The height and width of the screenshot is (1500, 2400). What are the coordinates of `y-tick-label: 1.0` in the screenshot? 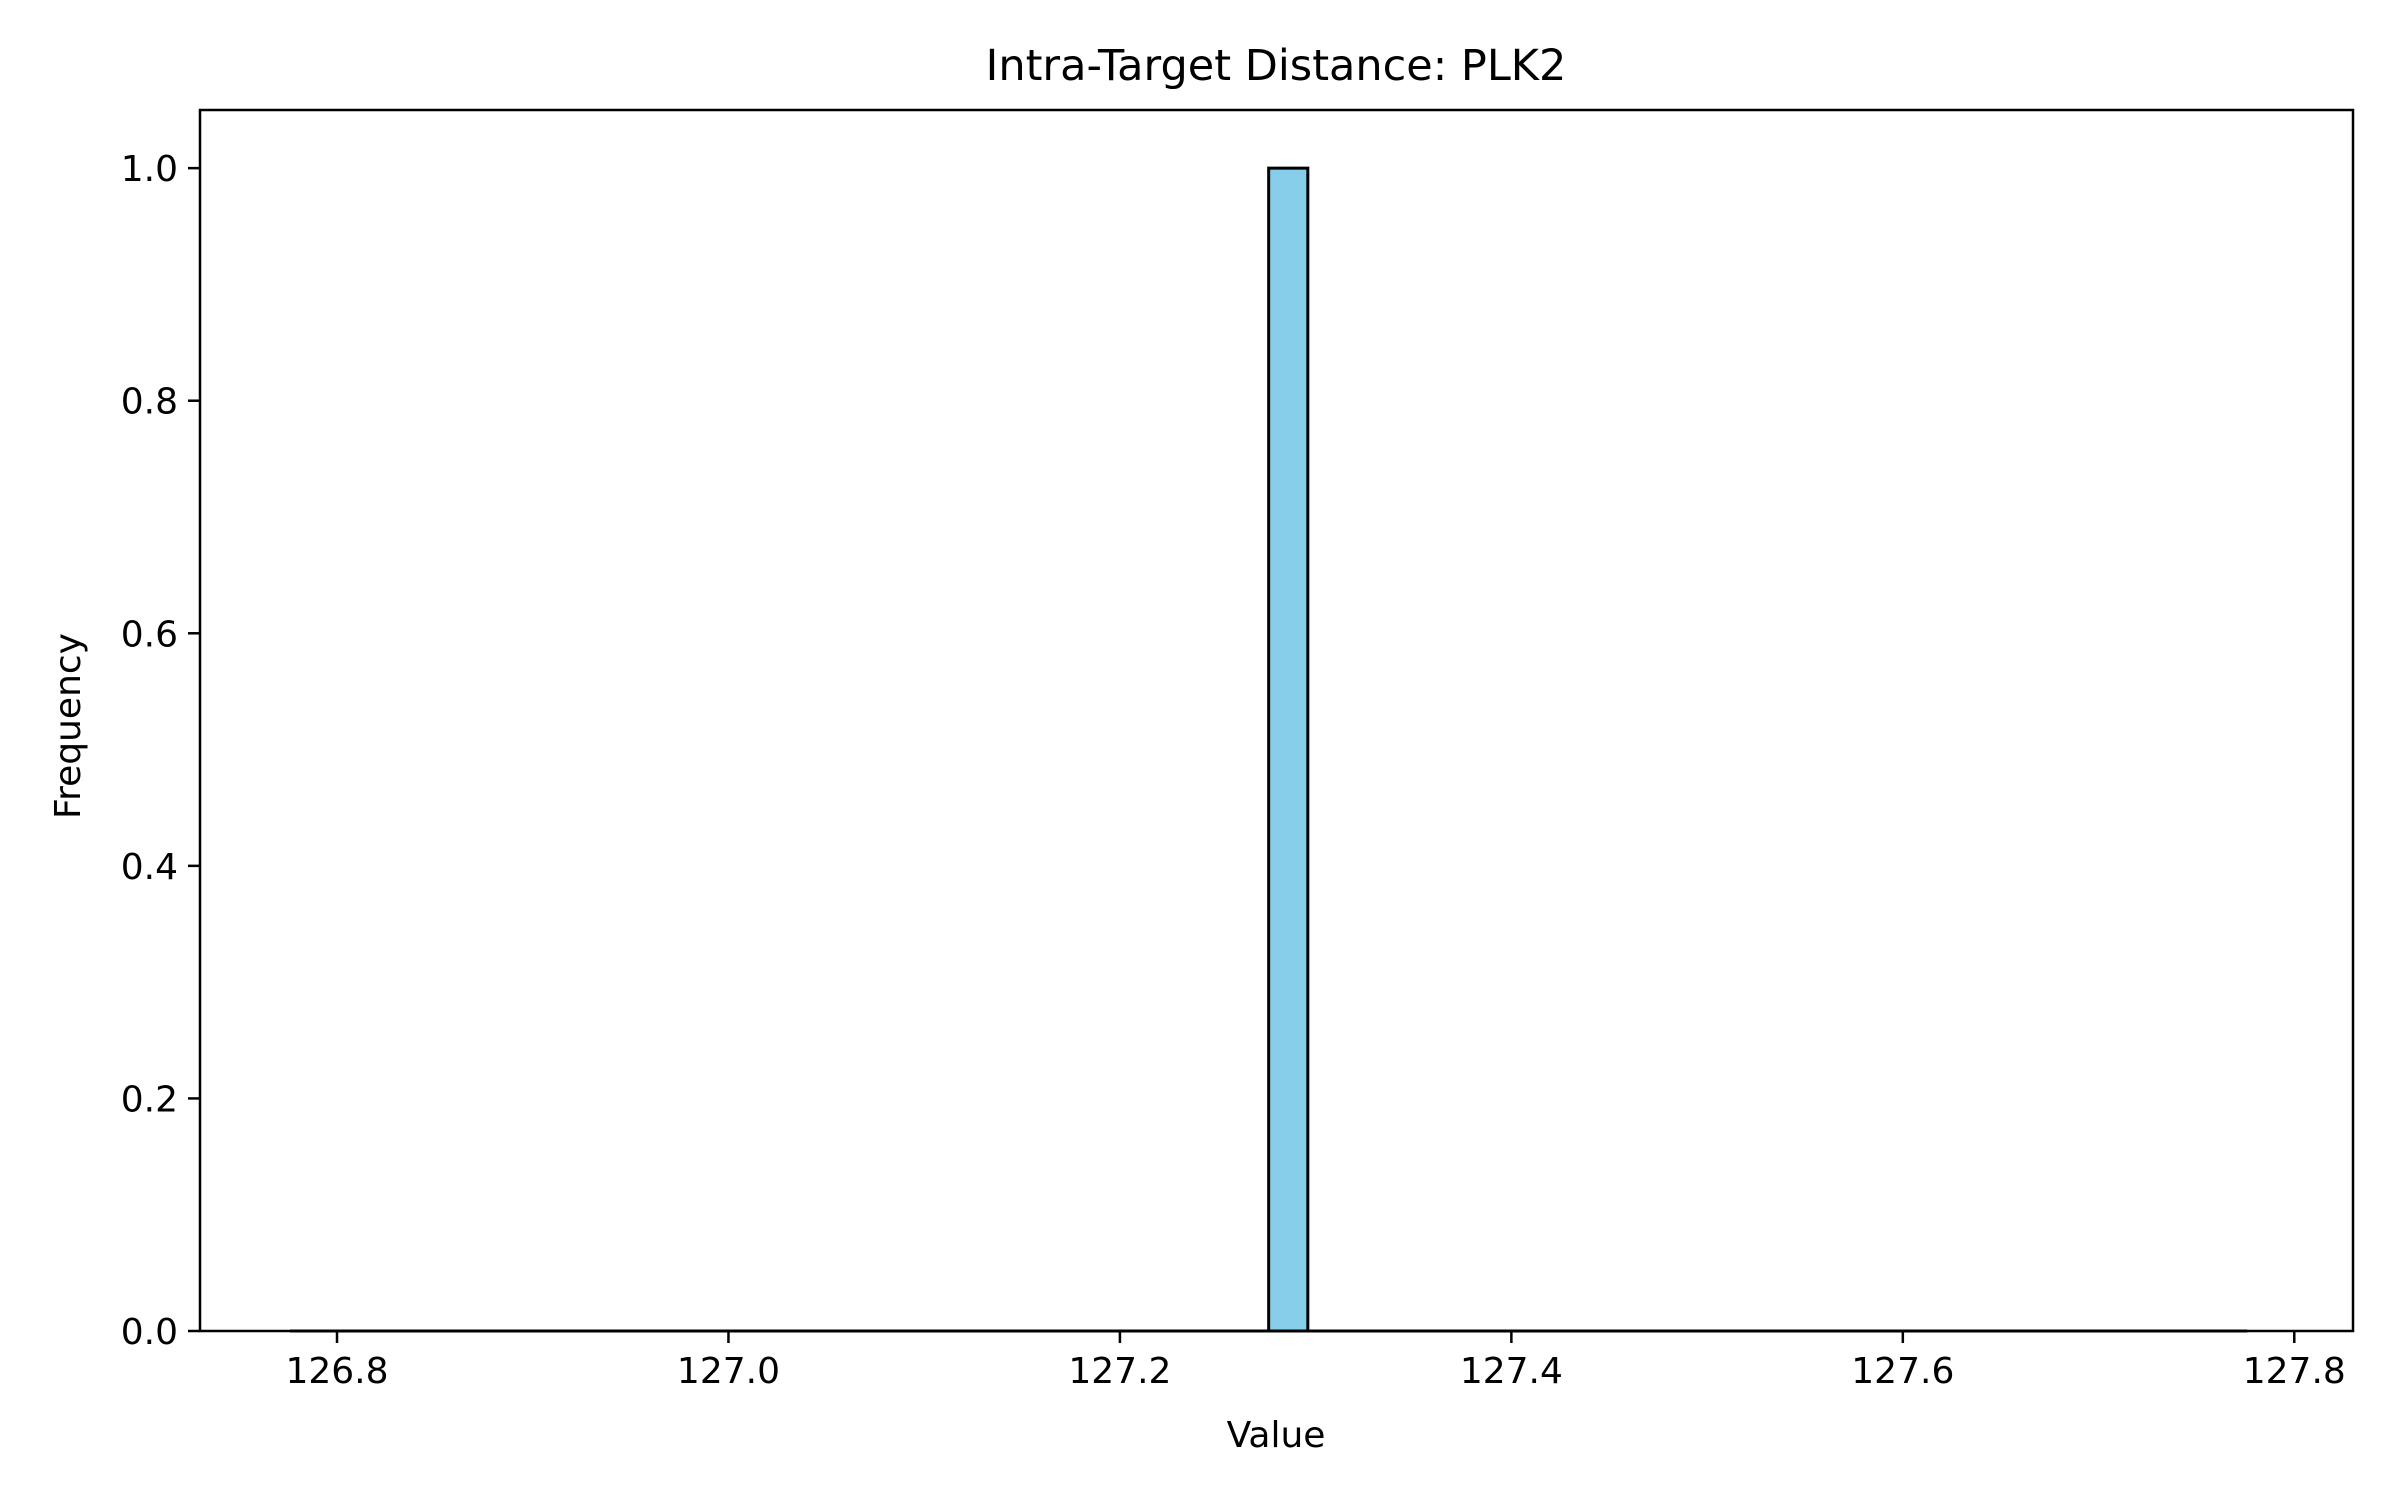 It's located at (149, 169).